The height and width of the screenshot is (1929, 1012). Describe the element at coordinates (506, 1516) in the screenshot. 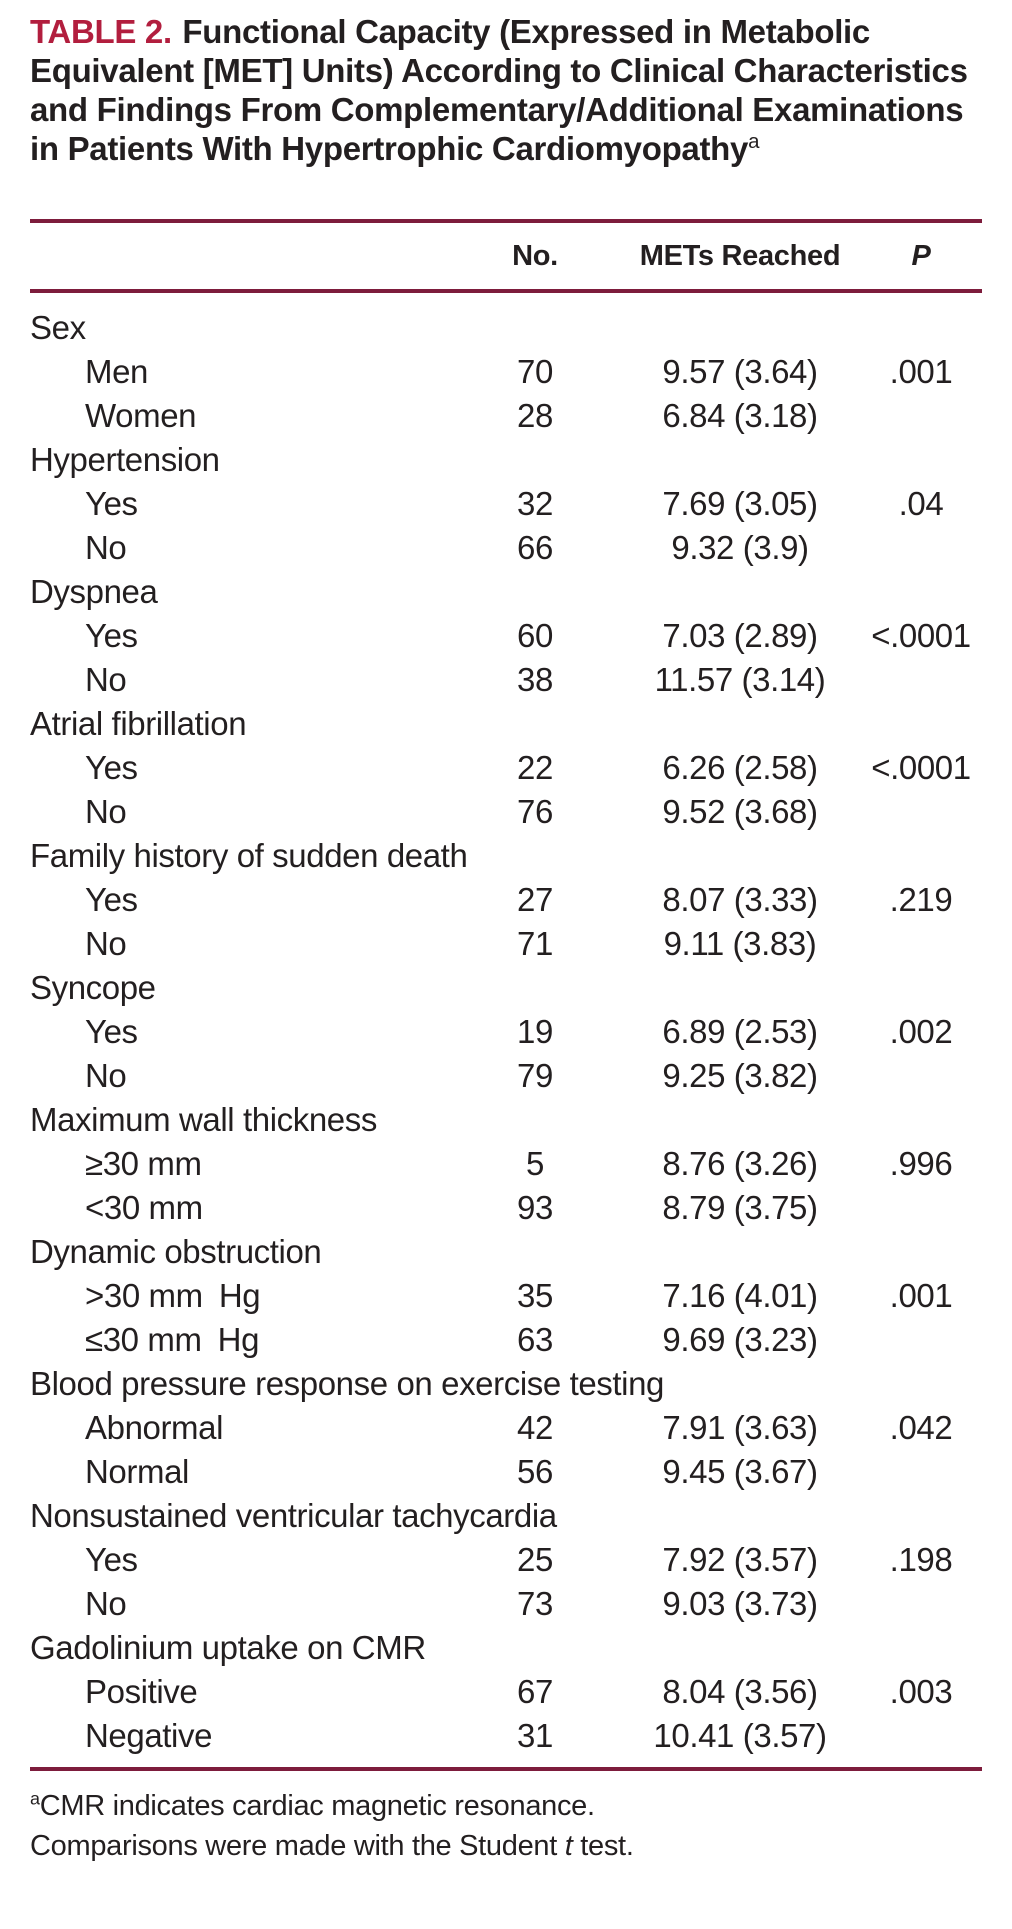

I see `table-category-row: Nonsustained ventricular tachycardia` at that location.